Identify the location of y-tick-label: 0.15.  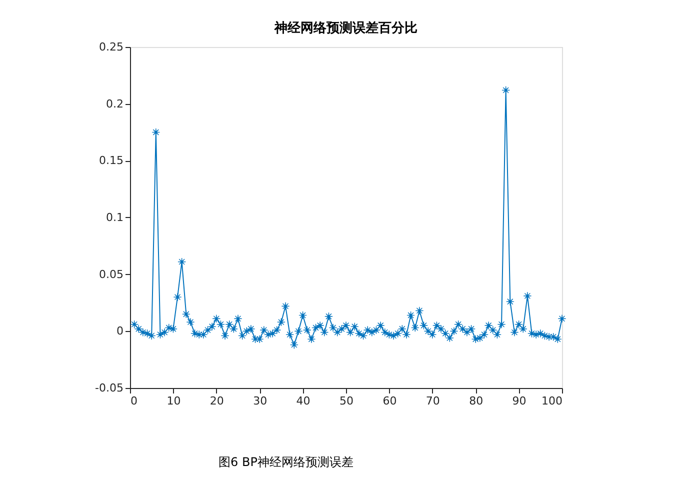
(111, 161).